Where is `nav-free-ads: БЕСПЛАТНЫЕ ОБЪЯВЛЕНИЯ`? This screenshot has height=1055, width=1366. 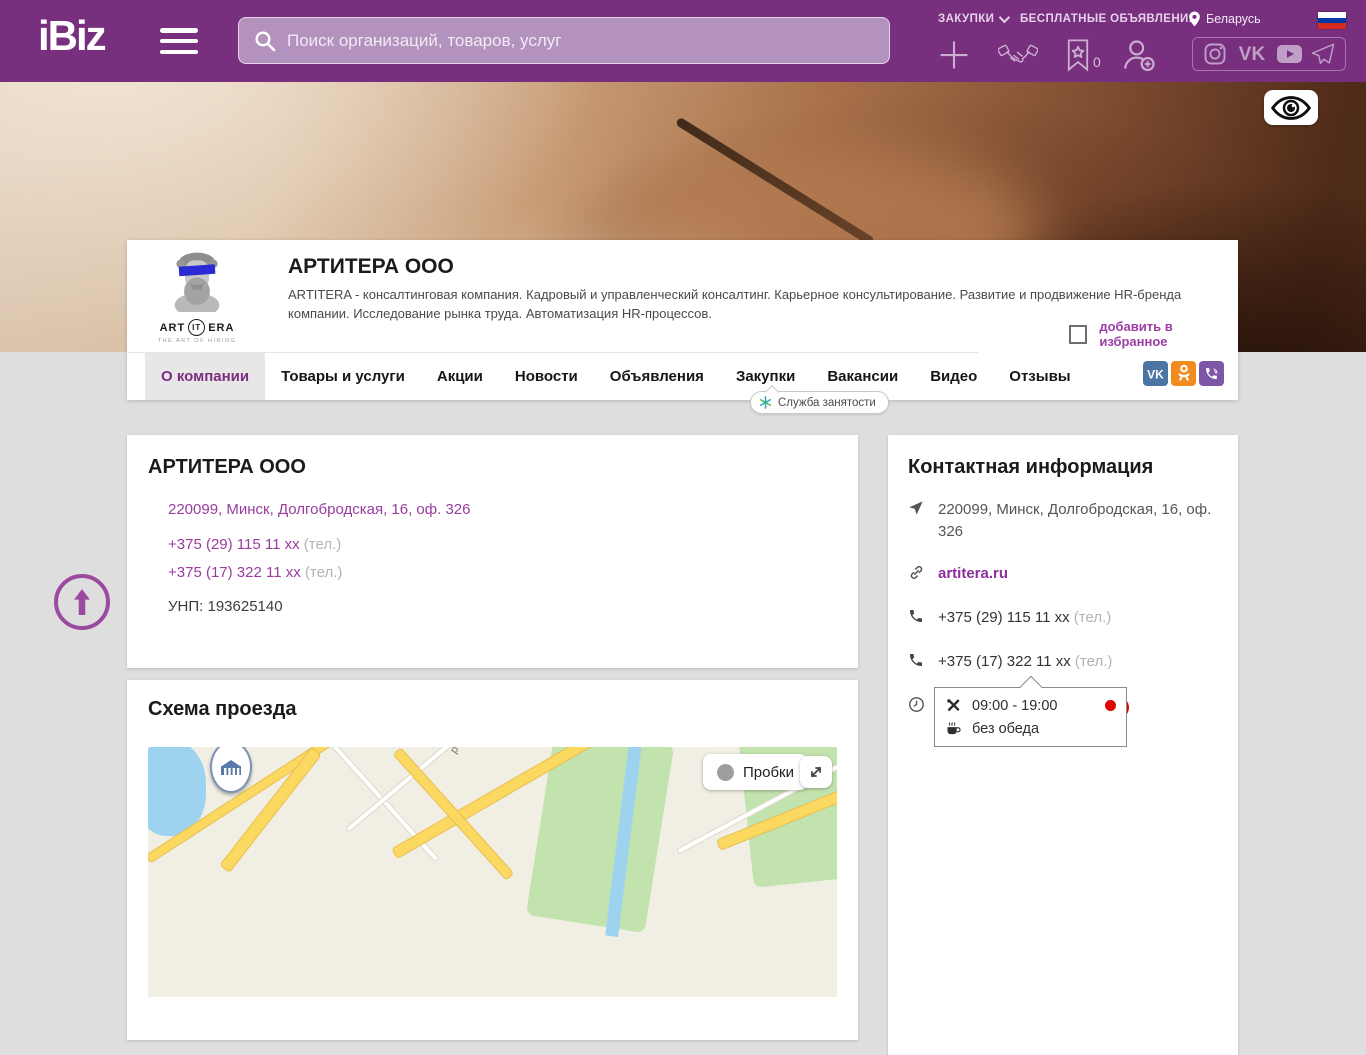
nav-free-ads: БЕСПЛАТНЫЕ ОБЪЯВЛЕНИЯ is located at coordinates (1109, 19).